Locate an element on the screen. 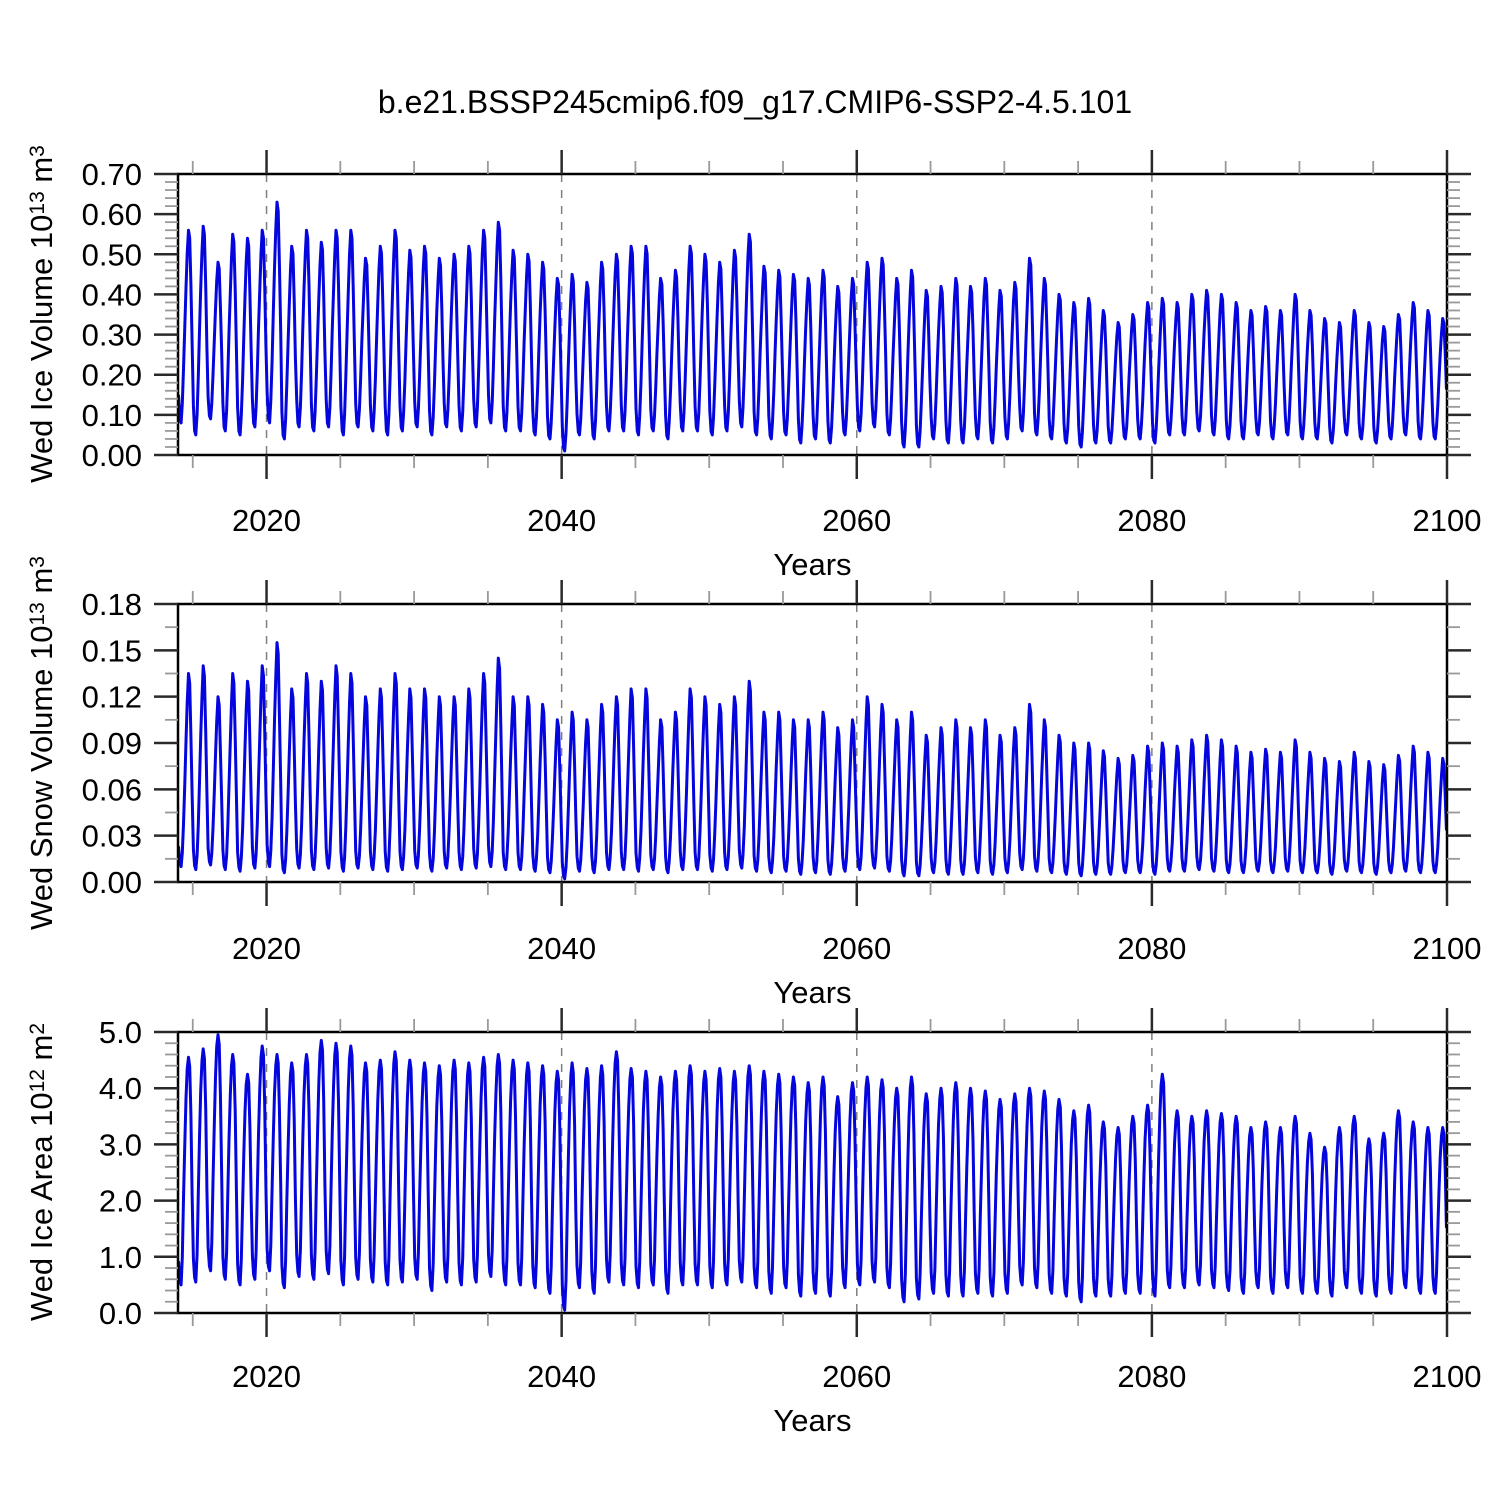  y-tick-label: 1.0 is located at coordinates (120, 1257).